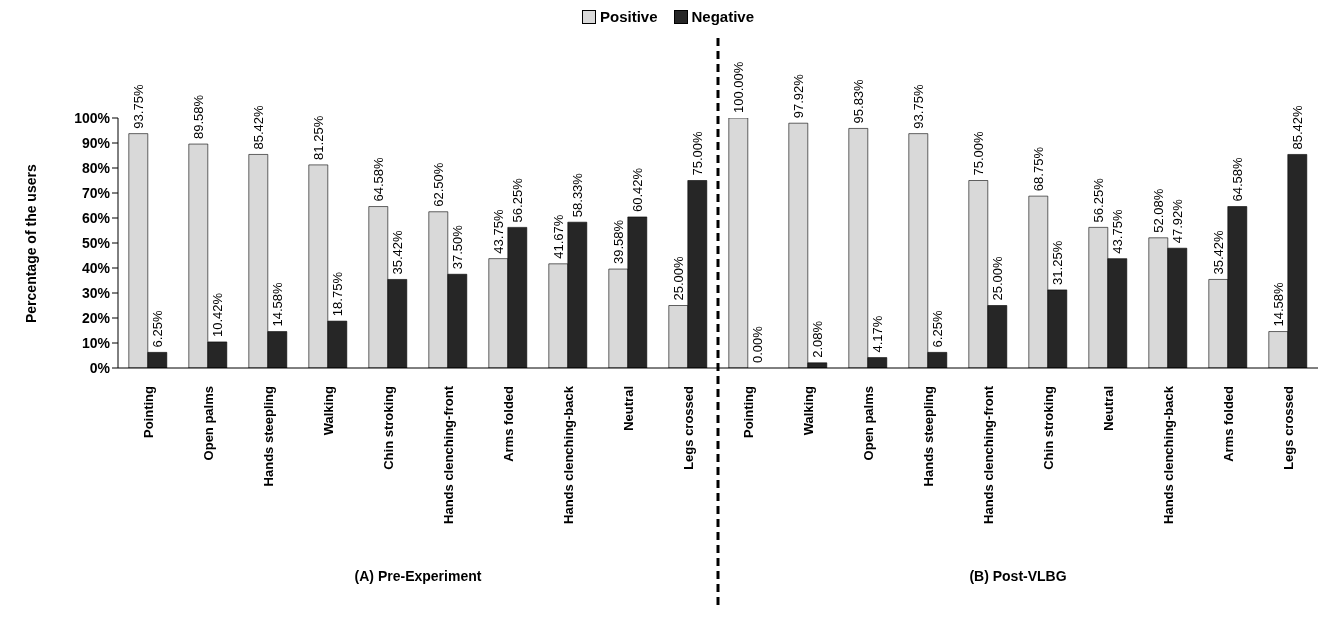 Image resolution: width=1338 pixels, height=620 pixels. I want to click on legend-label: Negative, so click(723, 16).